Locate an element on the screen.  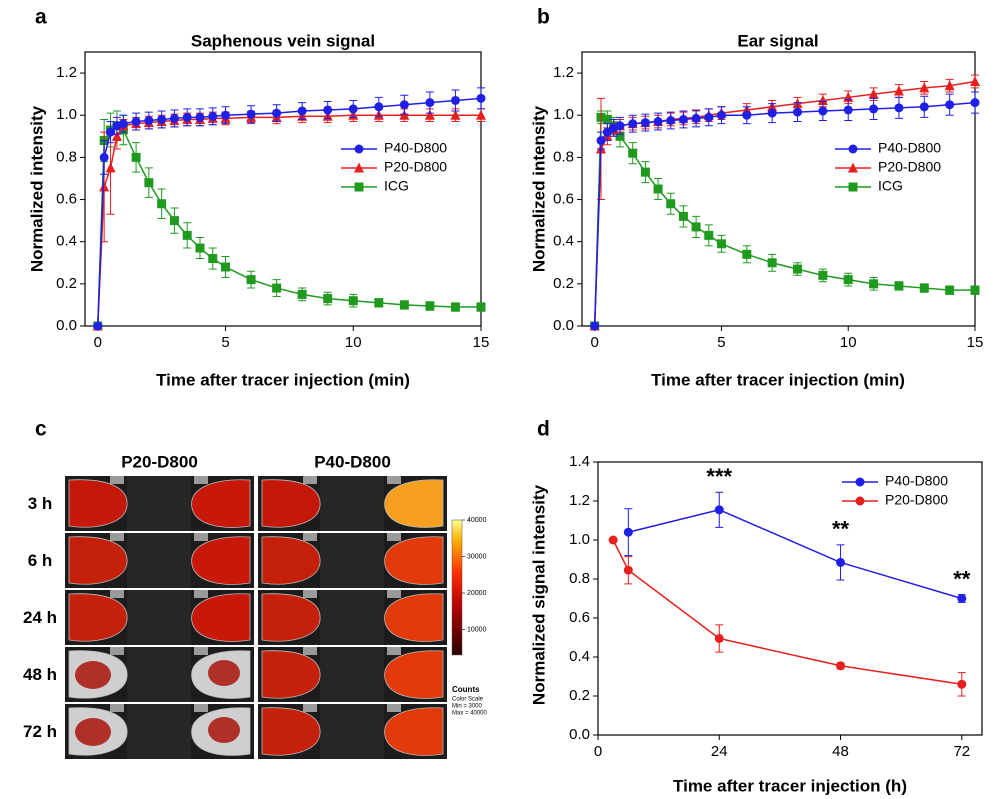
x-tick-label: 15 is located at coordinates (975, 342).